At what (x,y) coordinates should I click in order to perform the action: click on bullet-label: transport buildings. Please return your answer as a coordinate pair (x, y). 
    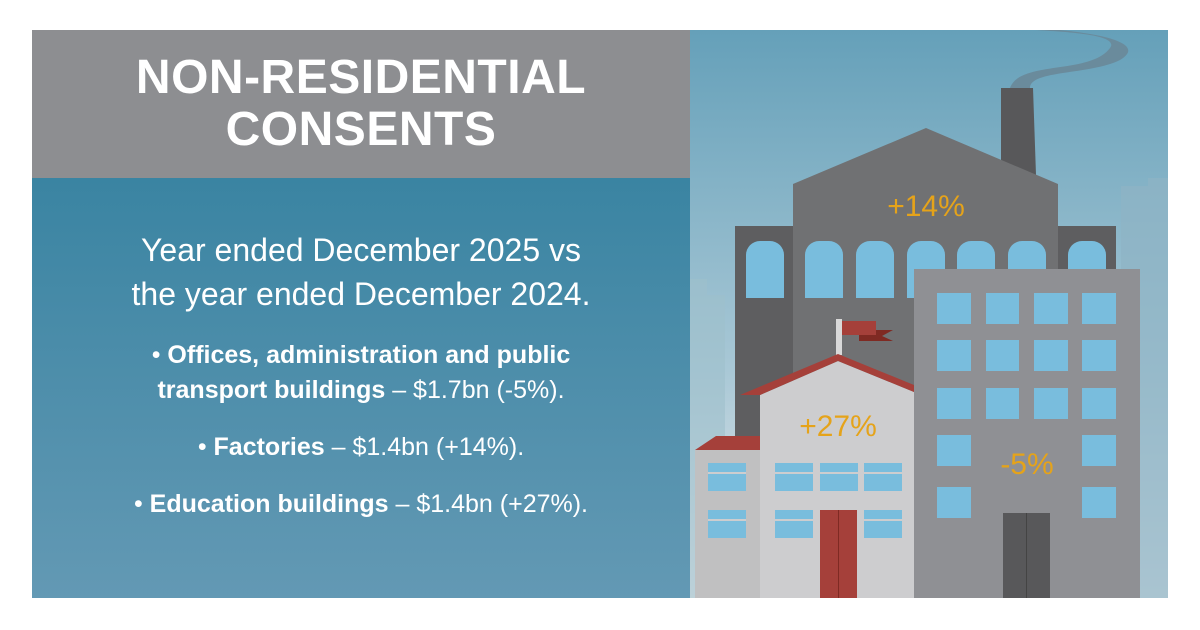
    Looking at the image, I should click on (271, 390).